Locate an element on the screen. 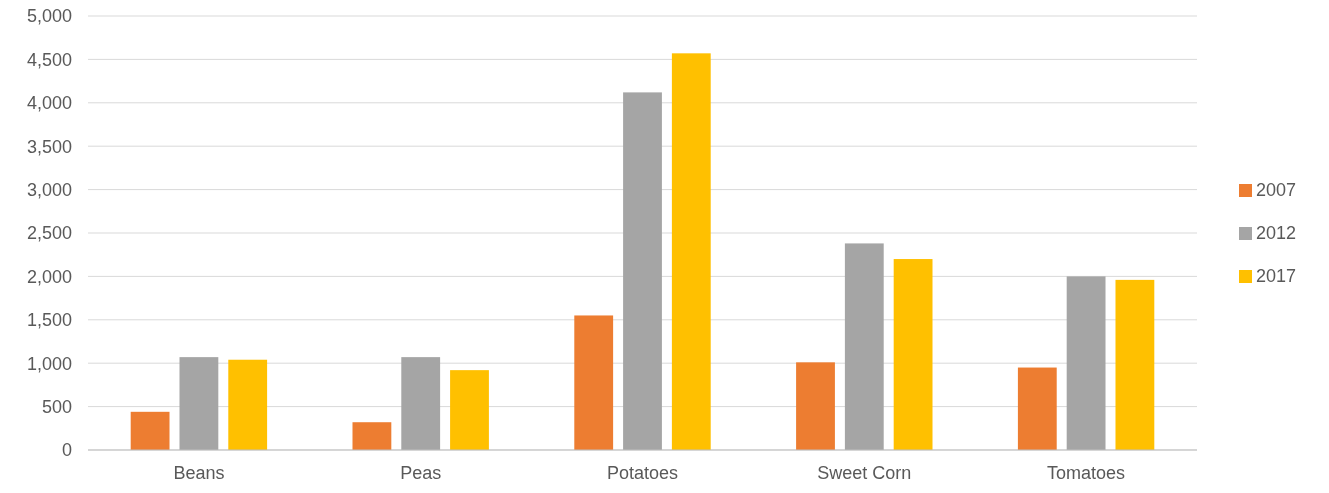  legend-label: 2017 is located at coordinates (1276, 276).